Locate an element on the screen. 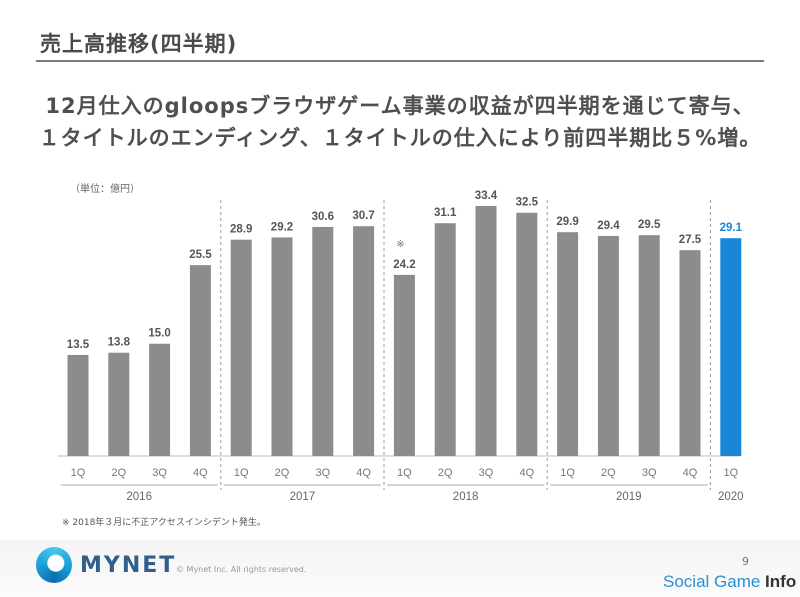 The height and width of the screenshot is (597, 800). slide-title: 売上高推移(四半期) is located at coordinates (139, 44).